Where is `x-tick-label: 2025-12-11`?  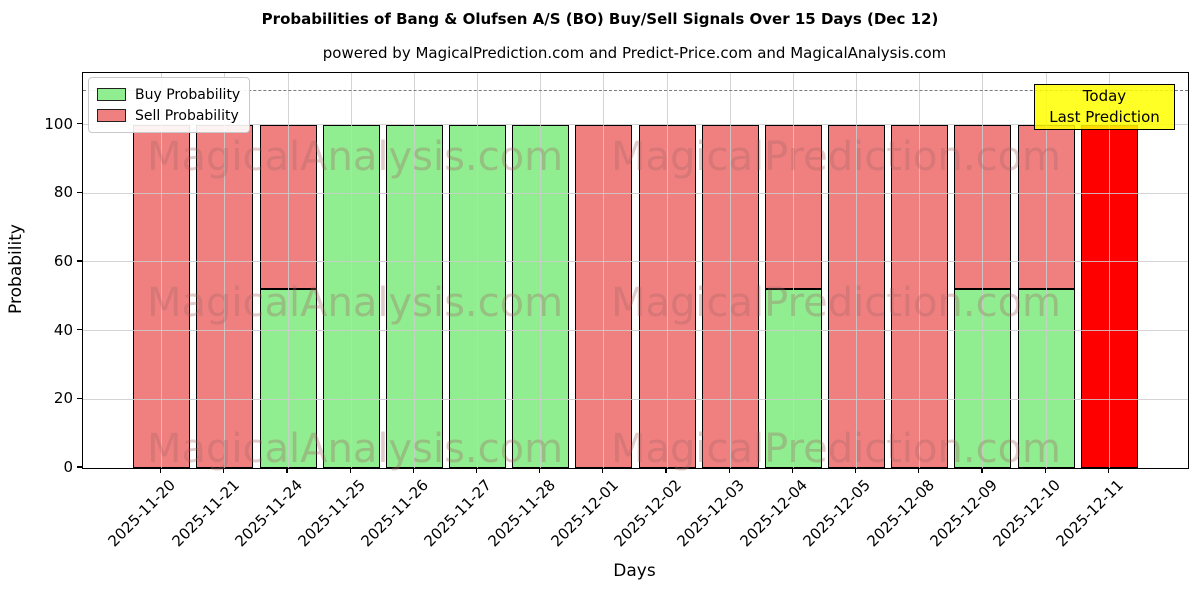
x-tick-label: 2025-12-11 is located at coordinates (1090, 513).